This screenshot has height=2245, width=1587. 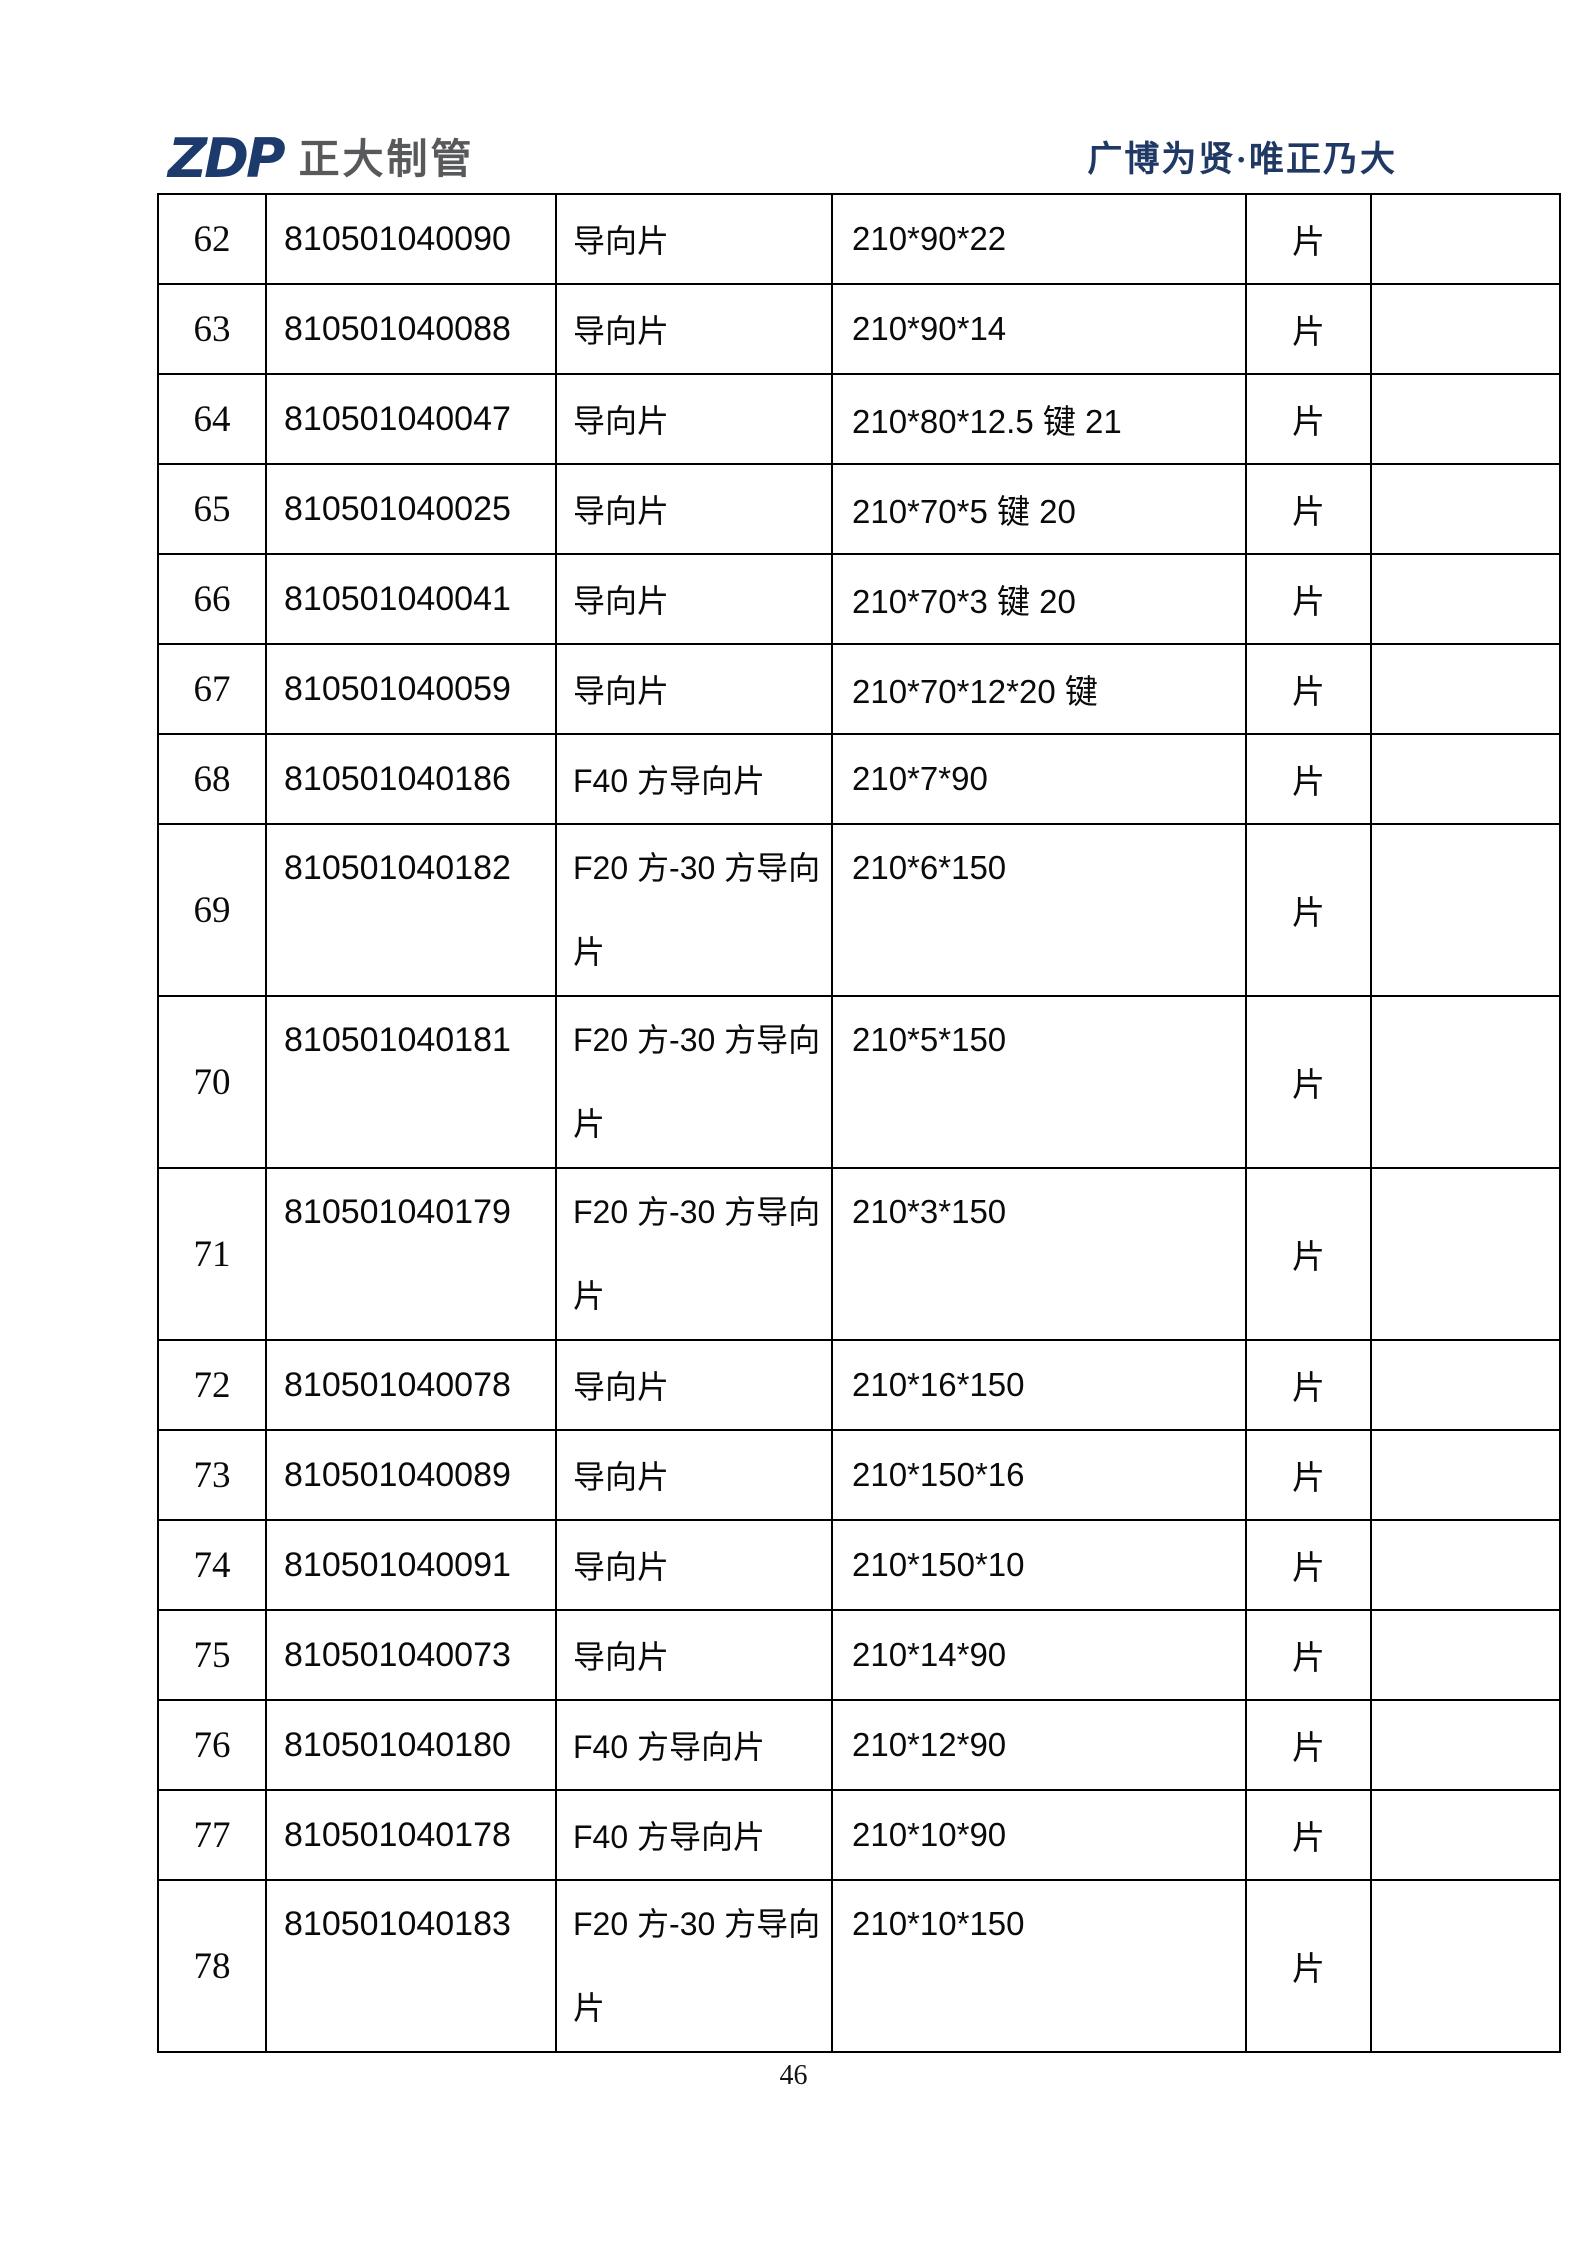 What do you see at coordinates (212, 1655) in the screenshot?
I see `row-no-cell: 75` at bounding box center [212, 1655].